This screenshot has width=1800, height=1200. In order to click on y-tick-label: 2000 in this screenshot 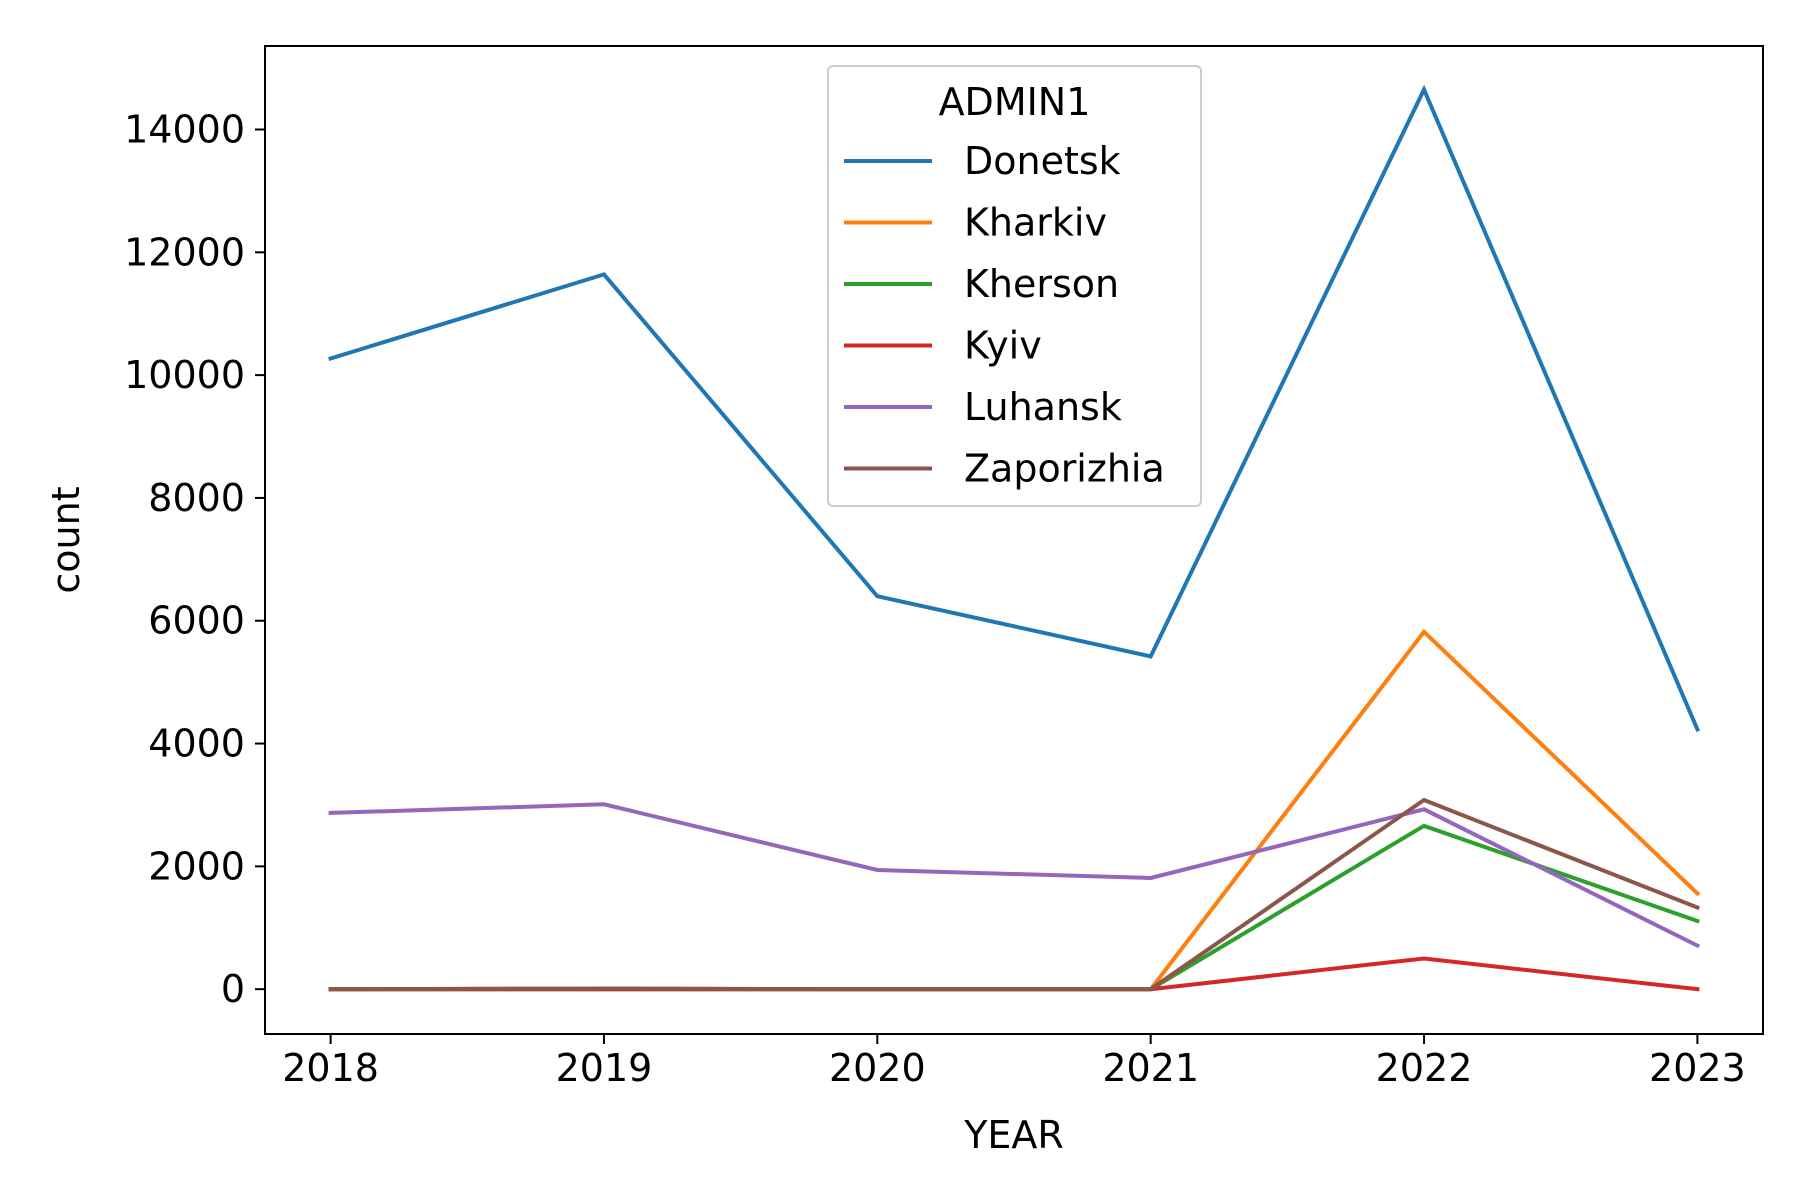, I will do `click(196, 866)`.